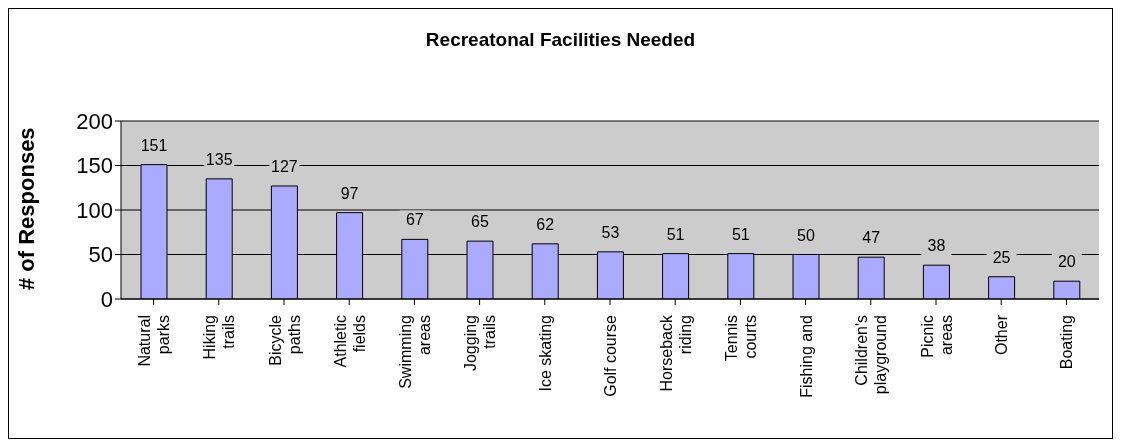  Describe the element at coordinates (936, 246) in the screenshot. I see `data-label: 38` at that location.